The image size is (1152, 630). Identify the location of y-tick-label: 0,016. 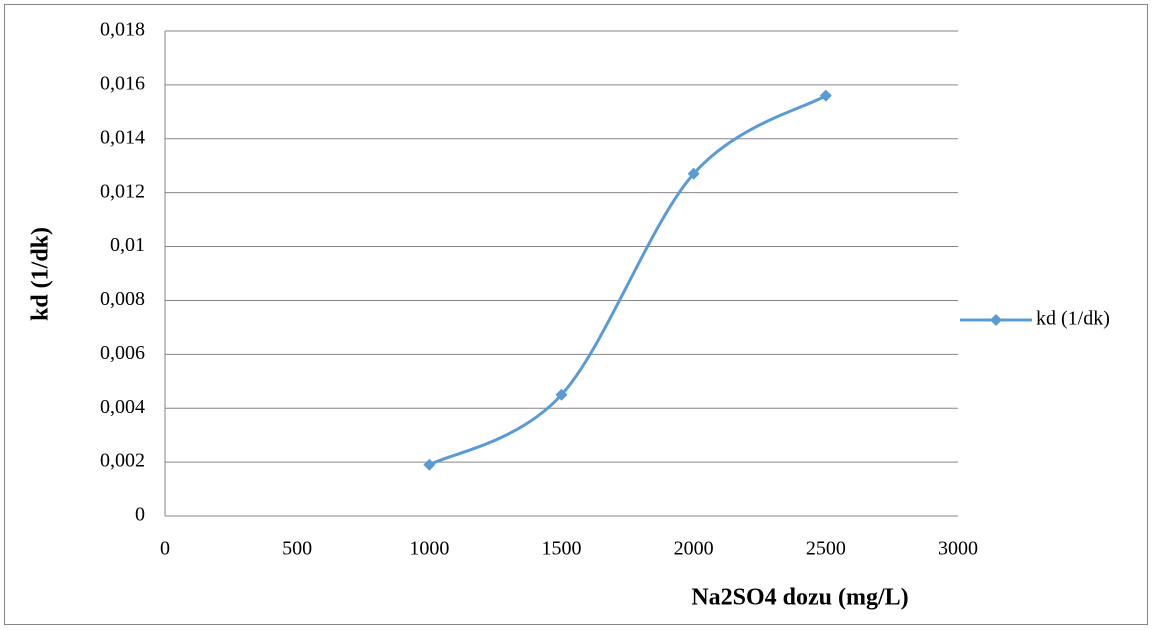
(122, 83).